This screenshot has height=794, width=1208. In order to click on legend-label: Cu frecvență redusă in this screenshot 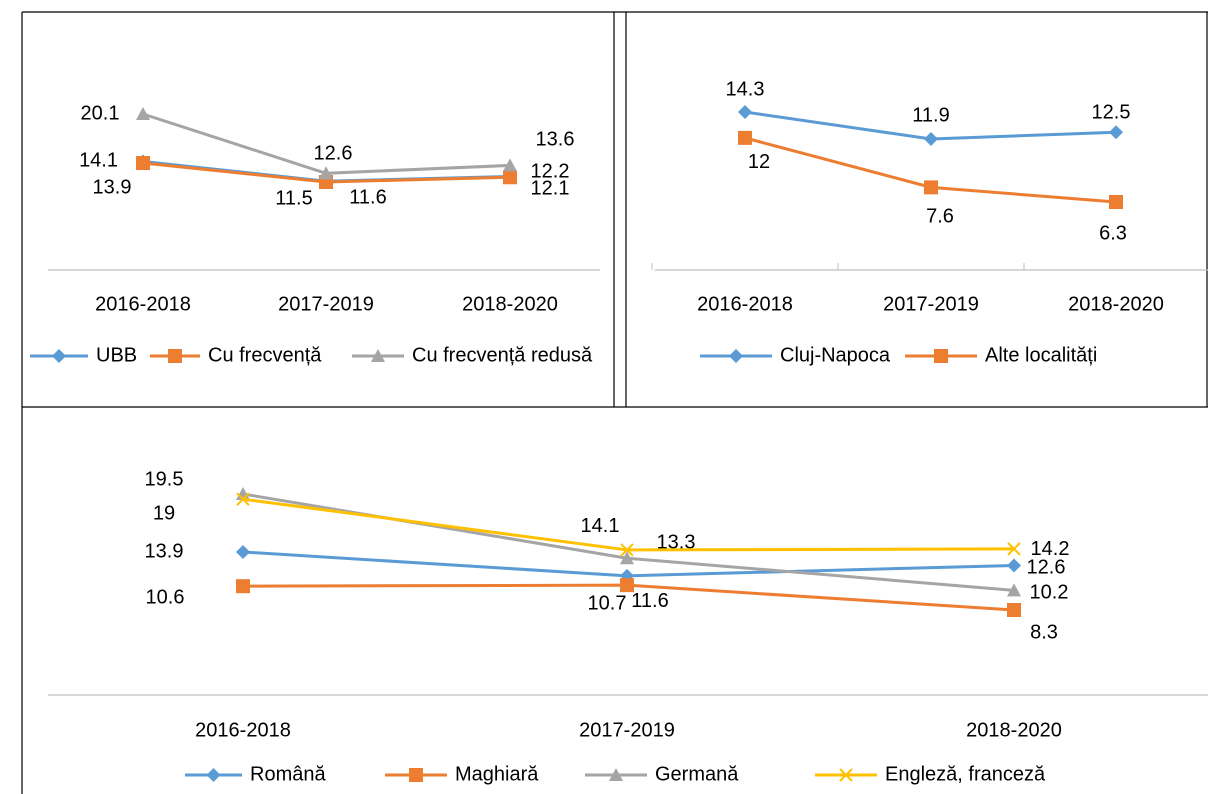, I will do `click(502, 355)`.